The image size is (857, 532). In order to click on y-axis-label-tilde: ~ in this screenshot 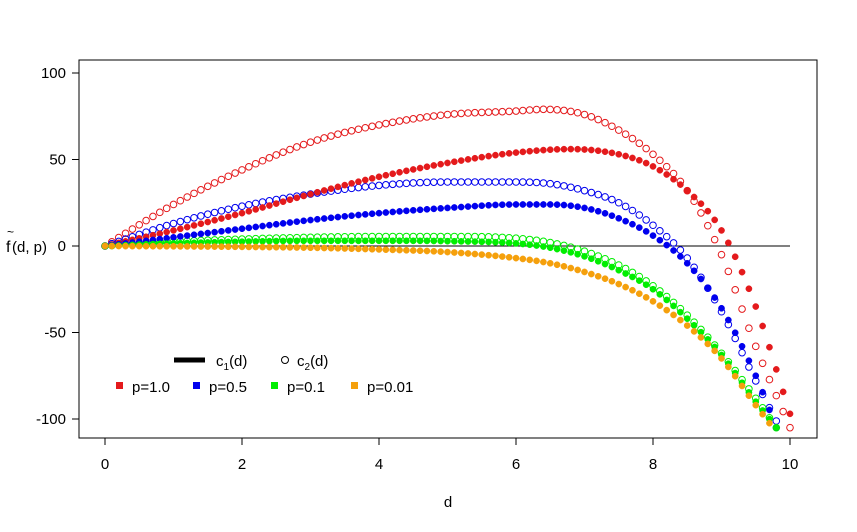, I will do `click(10, 232)`.